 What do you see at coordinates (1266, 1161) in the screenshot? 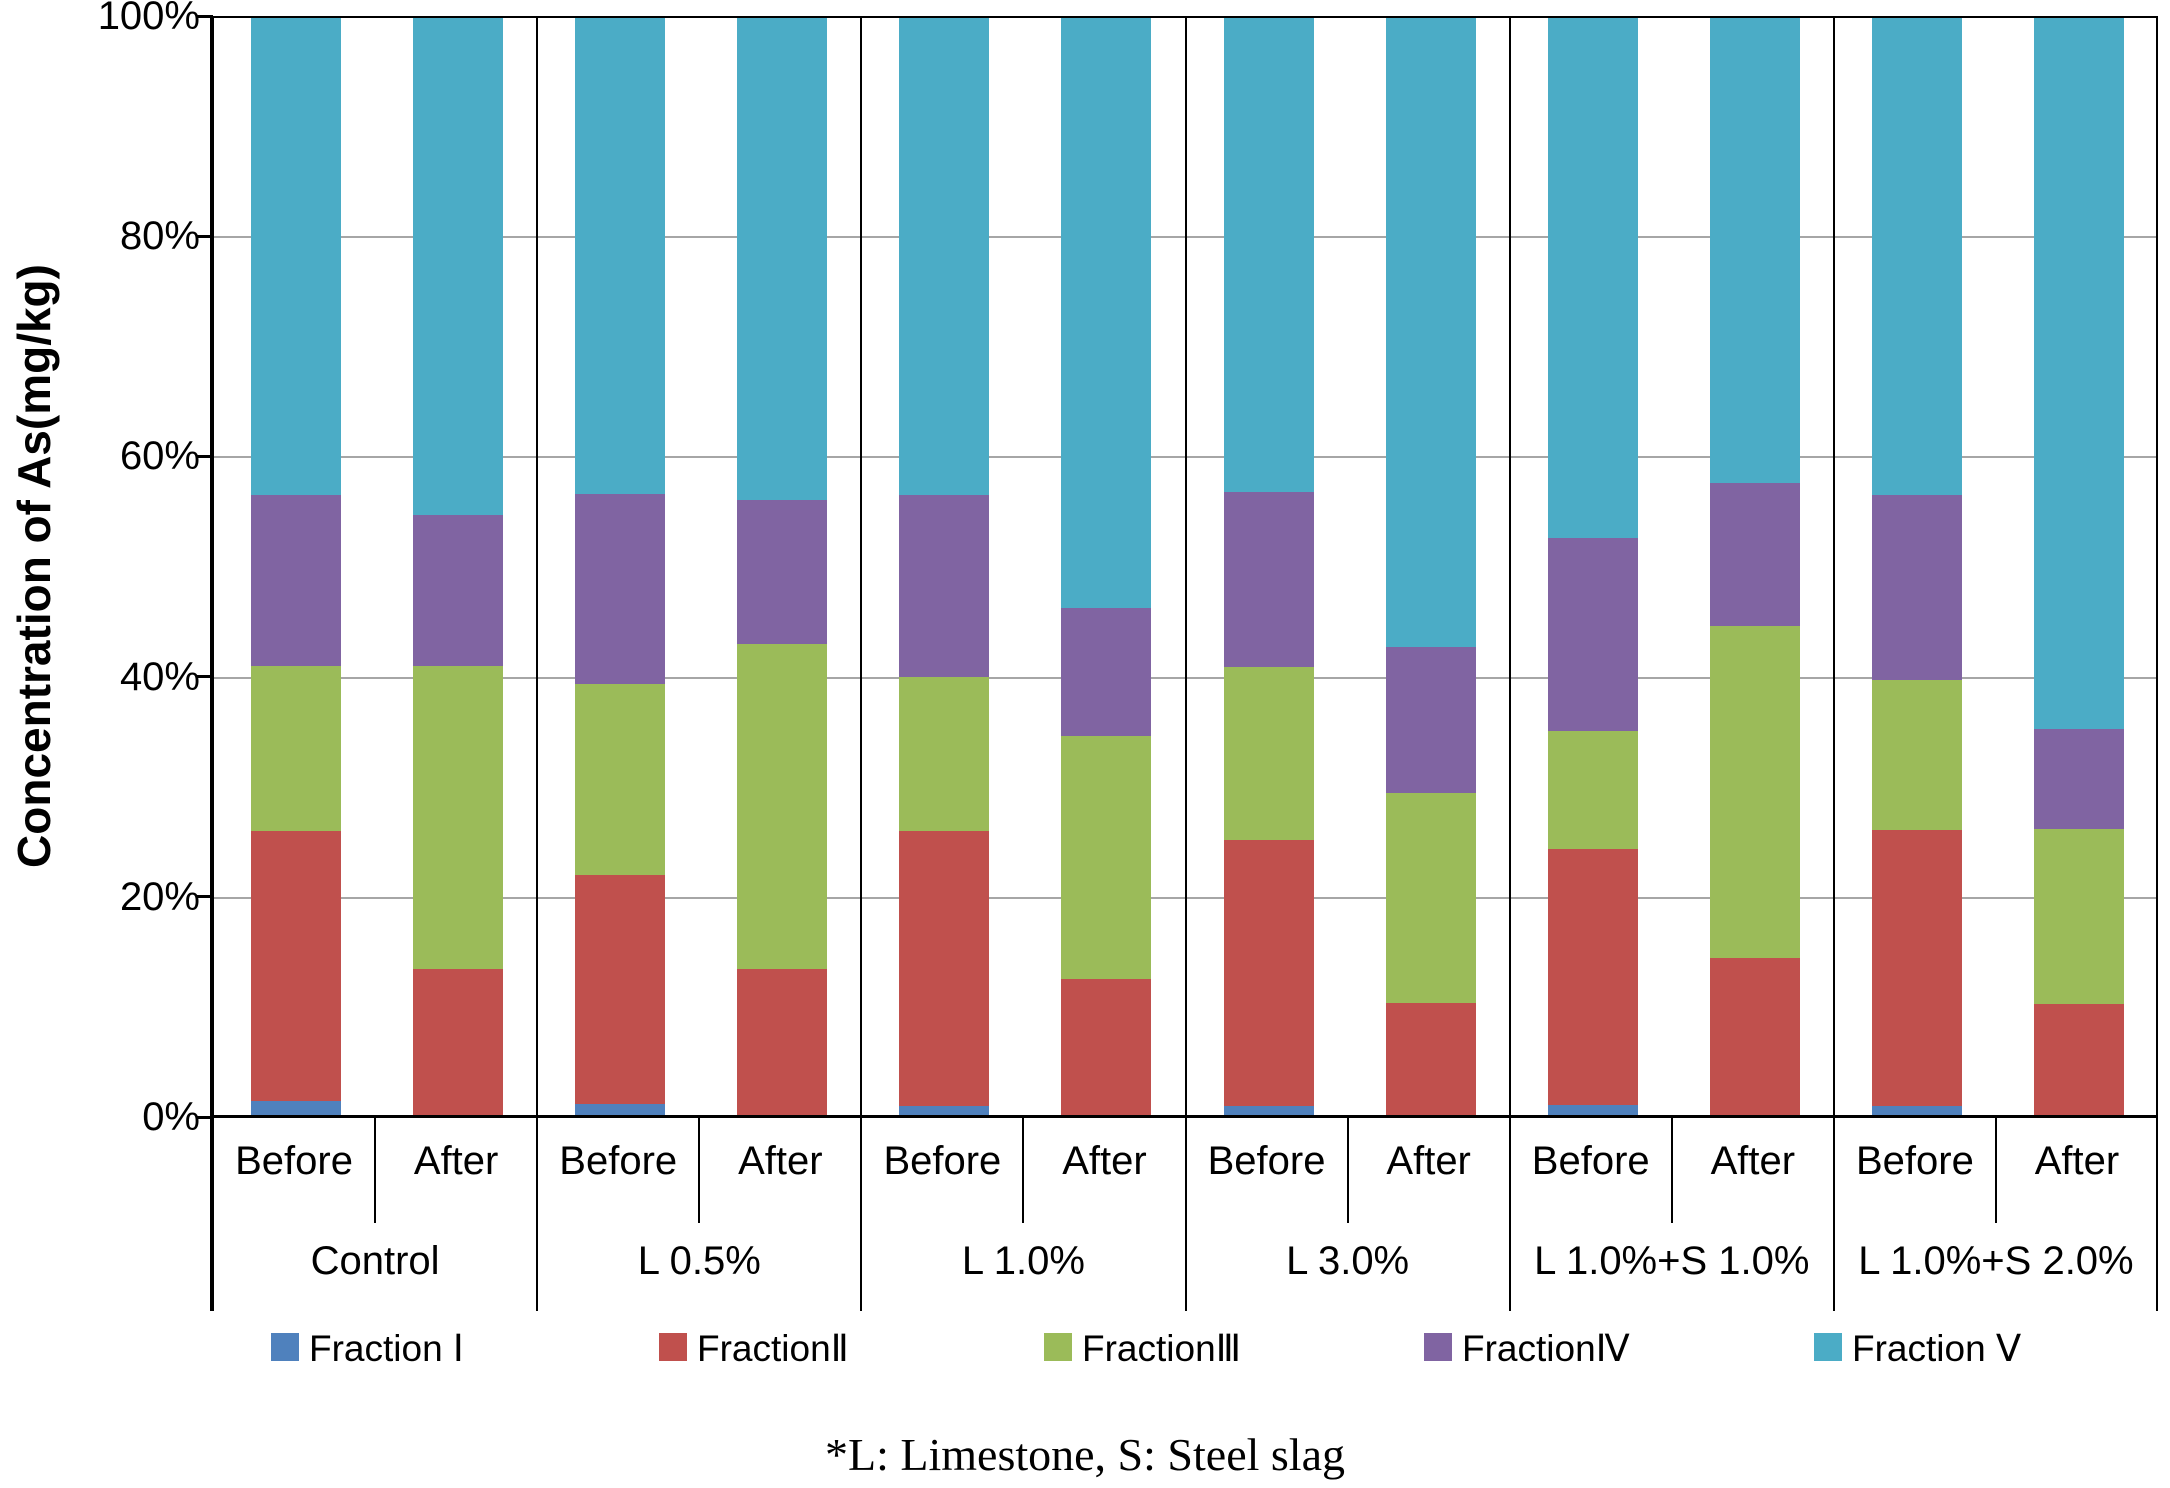
I see `bar-label-l-3-0-before: Before` at bounding box center [1266, 1161].